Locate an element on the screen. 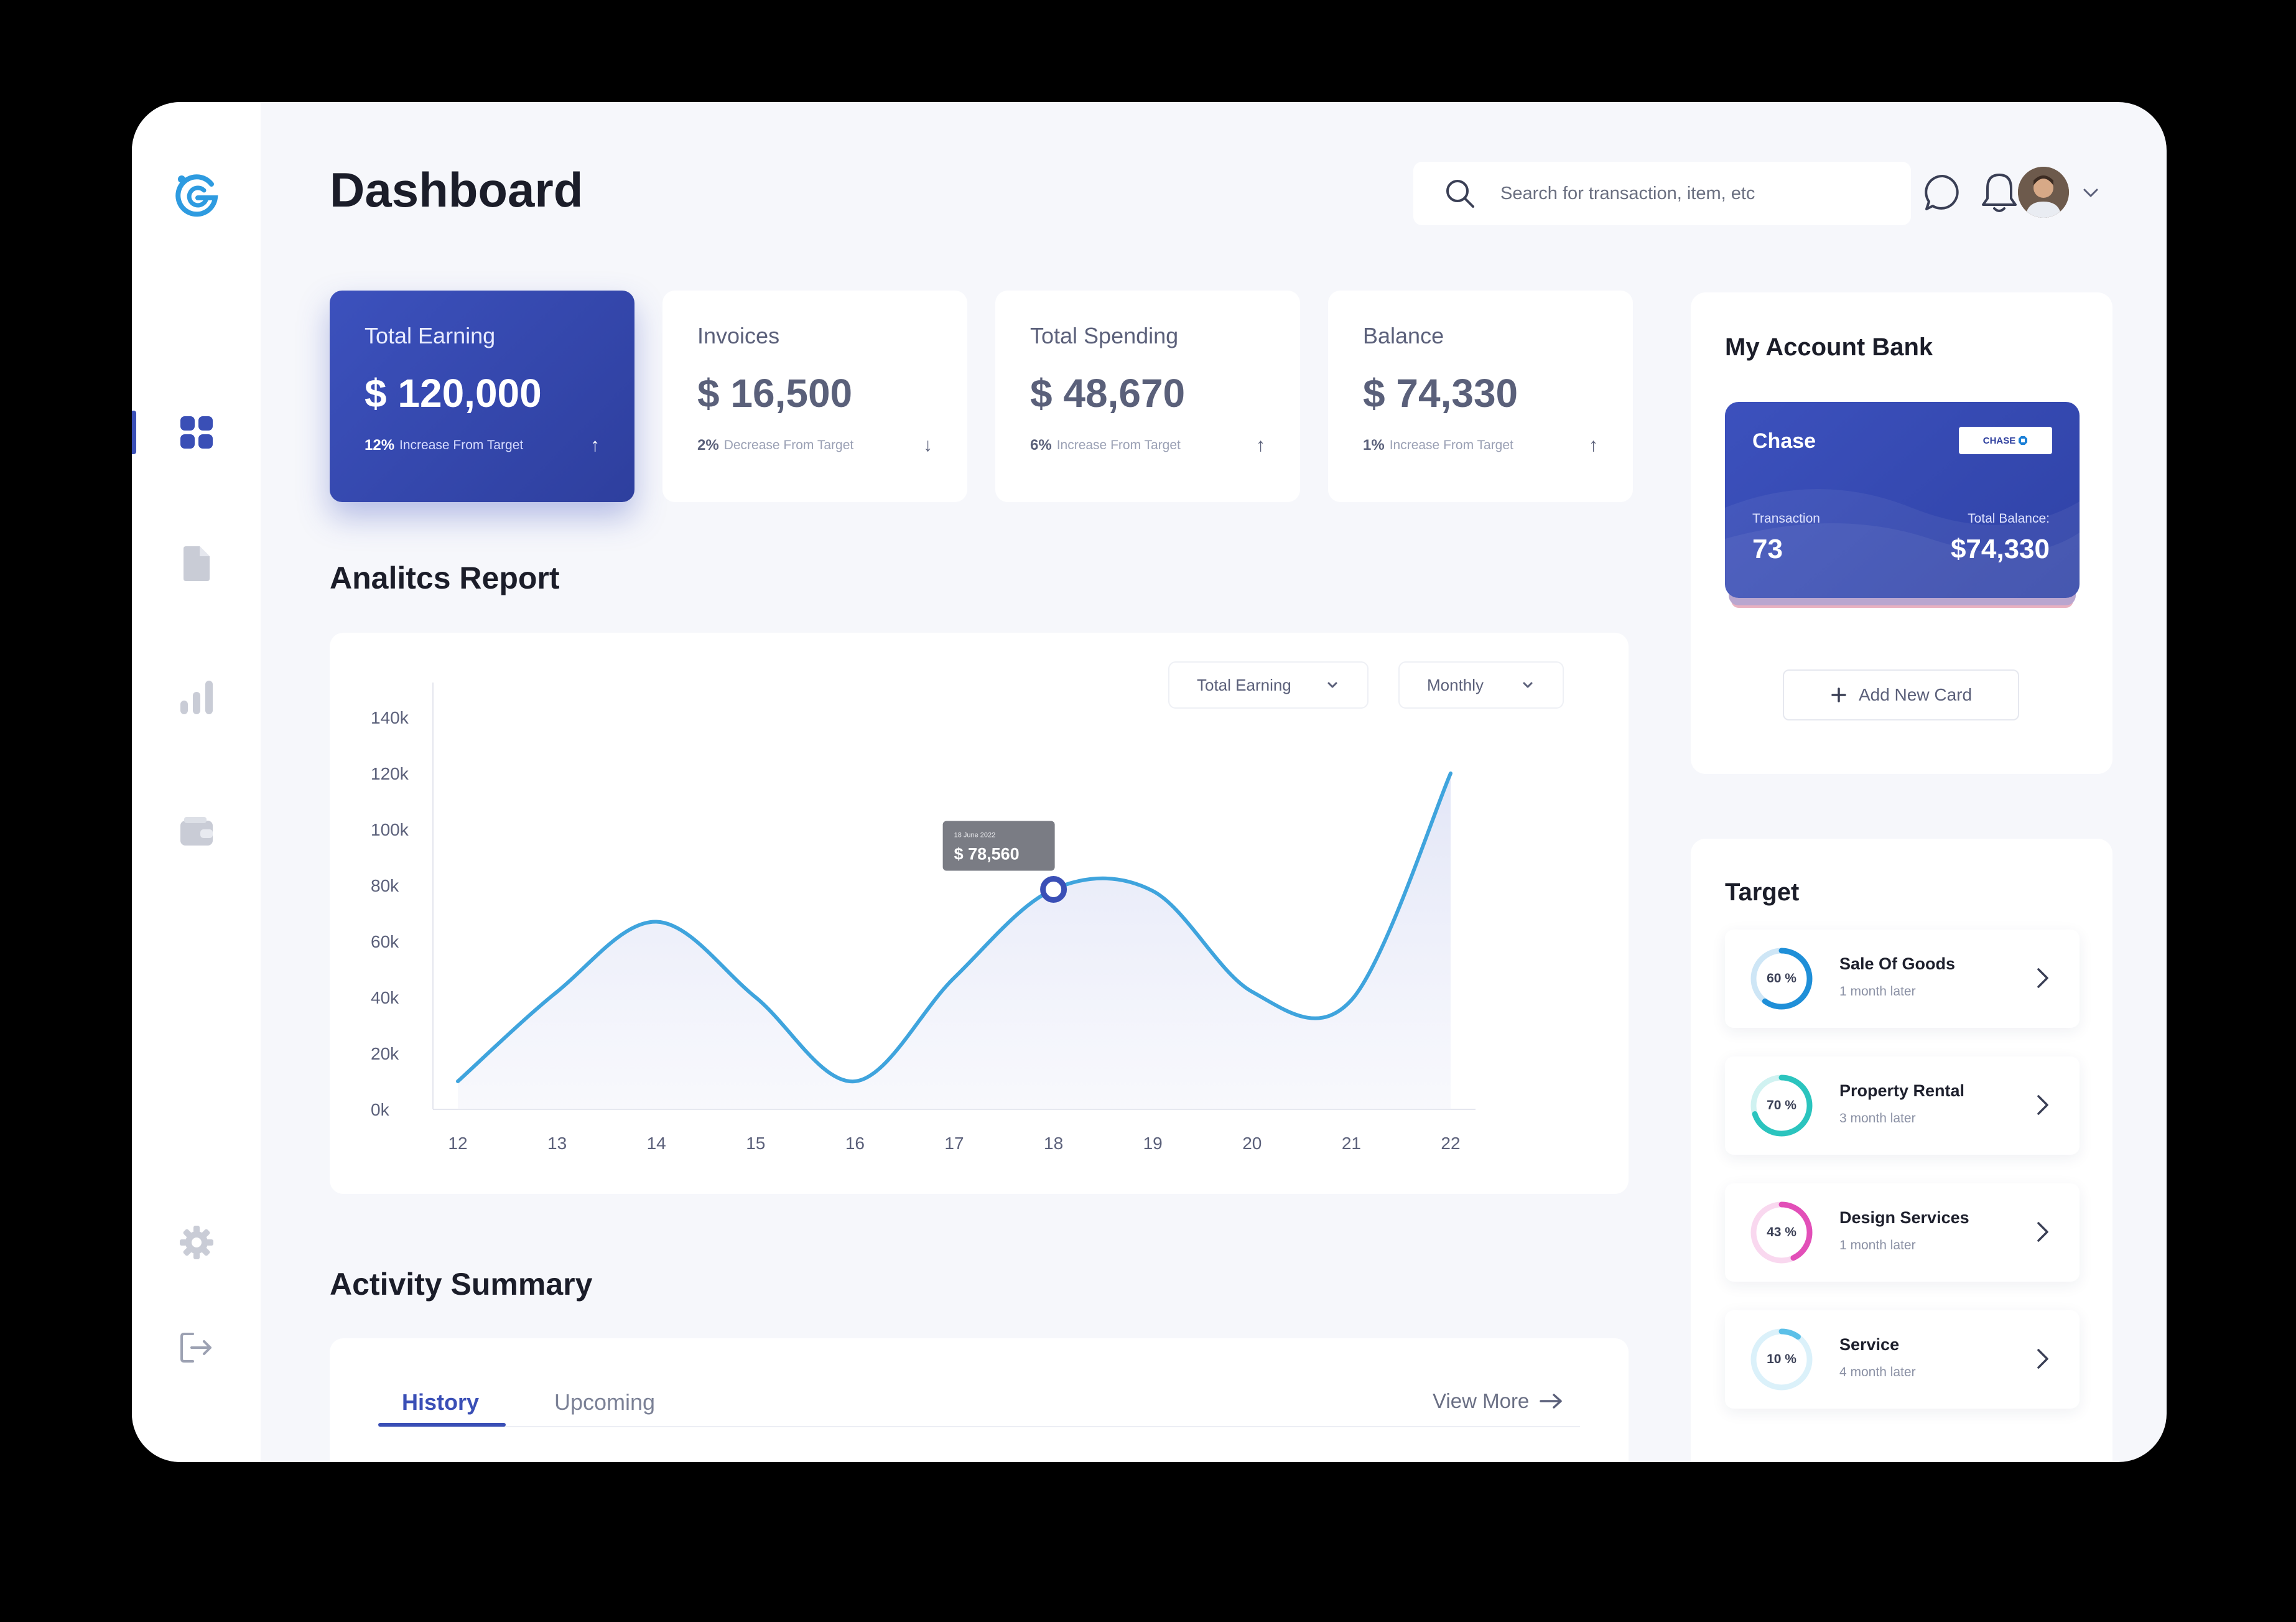  plus-icon is located at coordinates (1838, 695).